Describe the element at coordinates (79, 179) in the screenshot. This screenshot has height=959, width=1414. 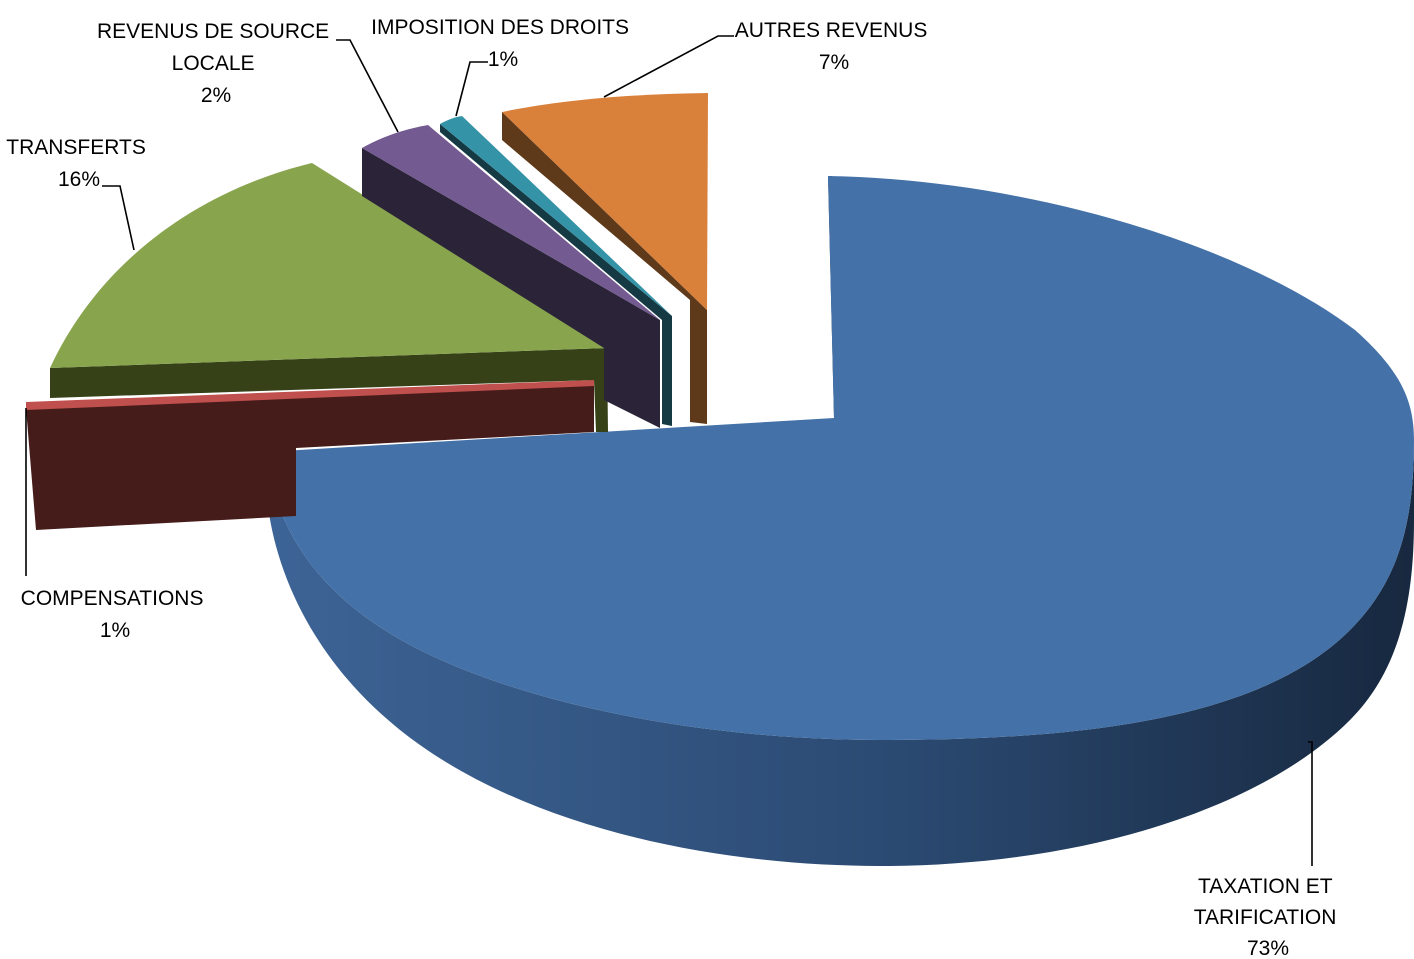
I see `label-transferts-pct: 16%` at that location.